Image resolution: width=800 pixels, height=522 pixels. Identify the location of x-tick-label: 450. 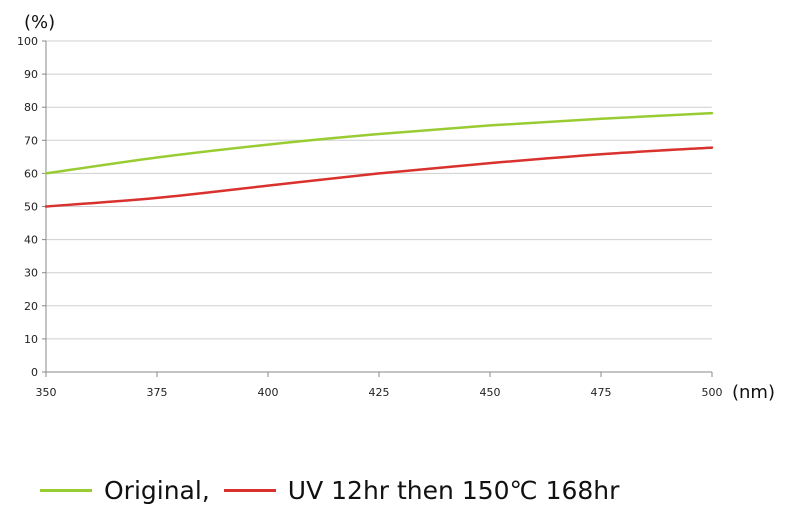
(490, 392).